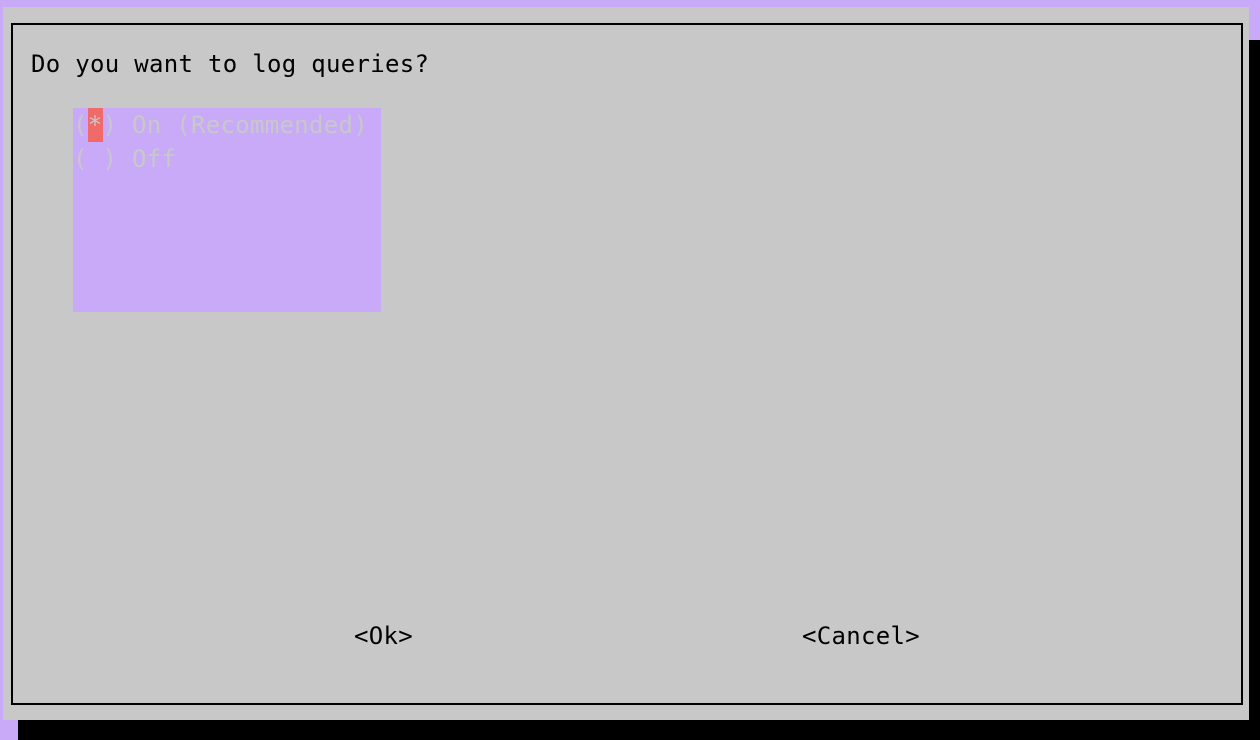 Image resolution: width=1260 pixels, height=740 pixels. Describe the element at coordinates (154, 159) in the screenshot. I see `radio-option-label: Off` at that location.